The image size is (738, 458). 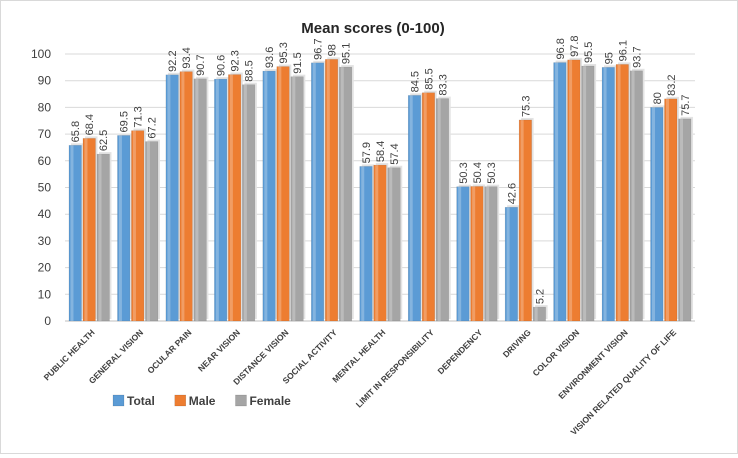 What do you see at coordinates (561, 48) in the screenshot?
I see `data-label: 96.8` at bounding box center [561, 48].